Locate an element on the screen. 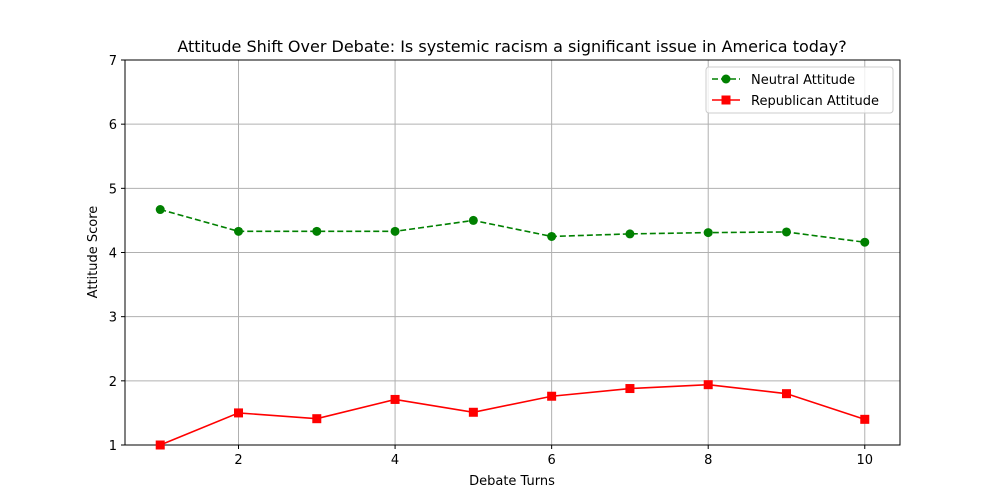  series-line-republican-attitude is located at coordinates (512, 414).